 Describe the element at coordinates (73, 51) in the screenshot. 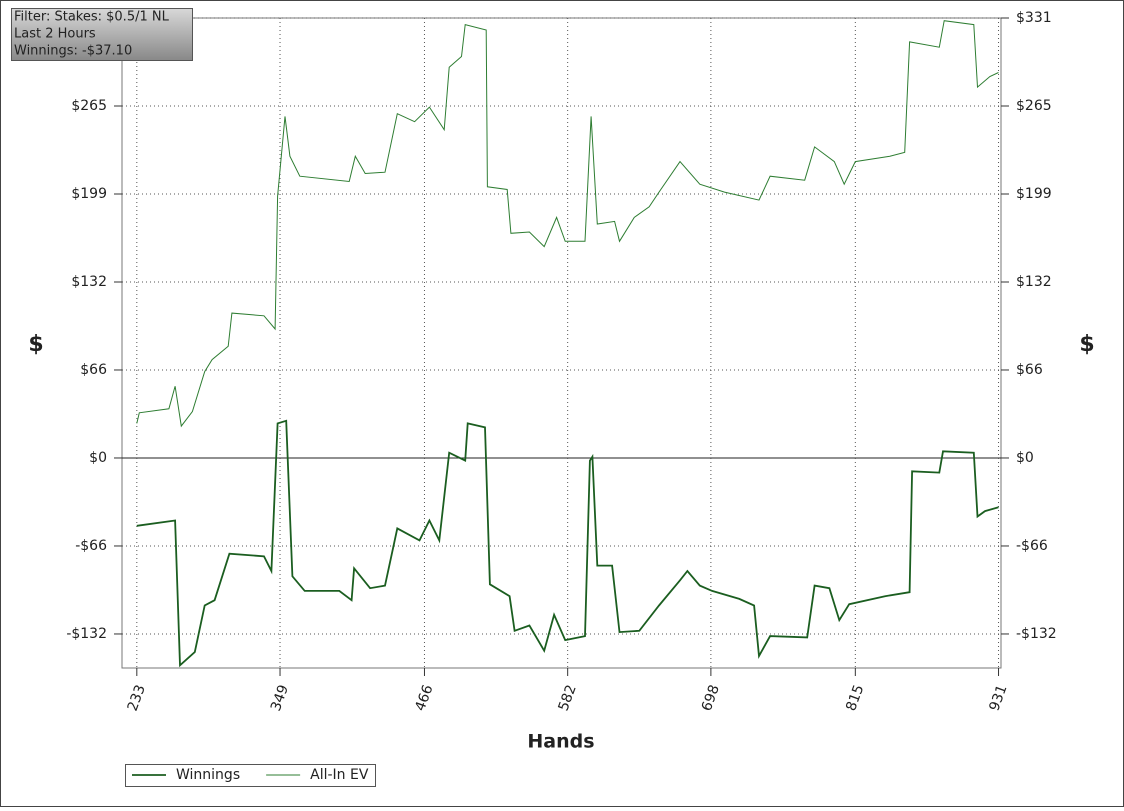

I see `info-line: Winnings: -$37.10` at that location.